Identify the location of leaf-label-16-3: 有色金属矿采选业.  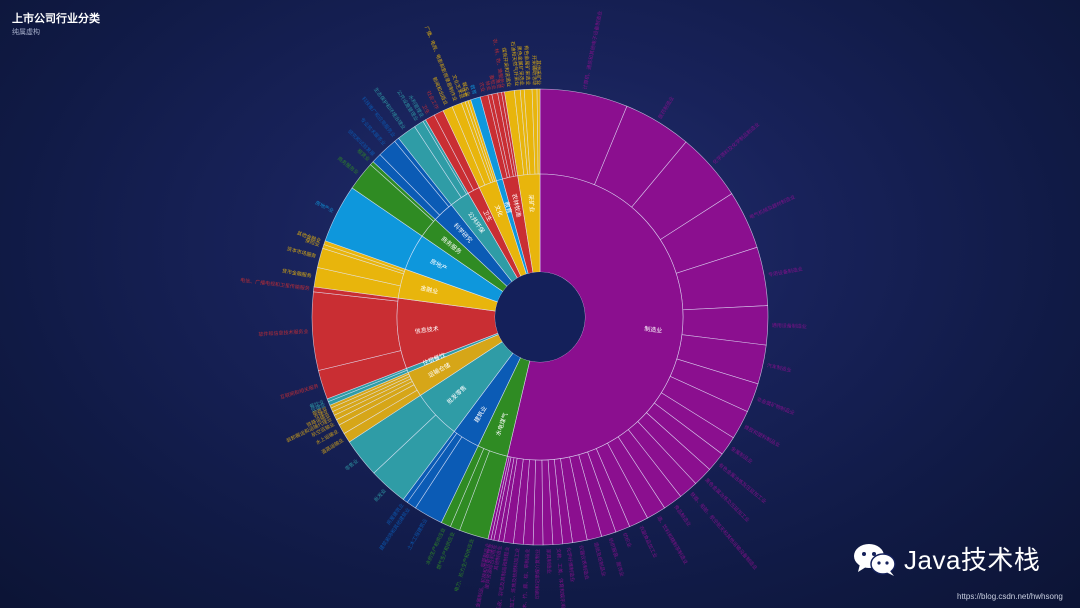
(526, 65).